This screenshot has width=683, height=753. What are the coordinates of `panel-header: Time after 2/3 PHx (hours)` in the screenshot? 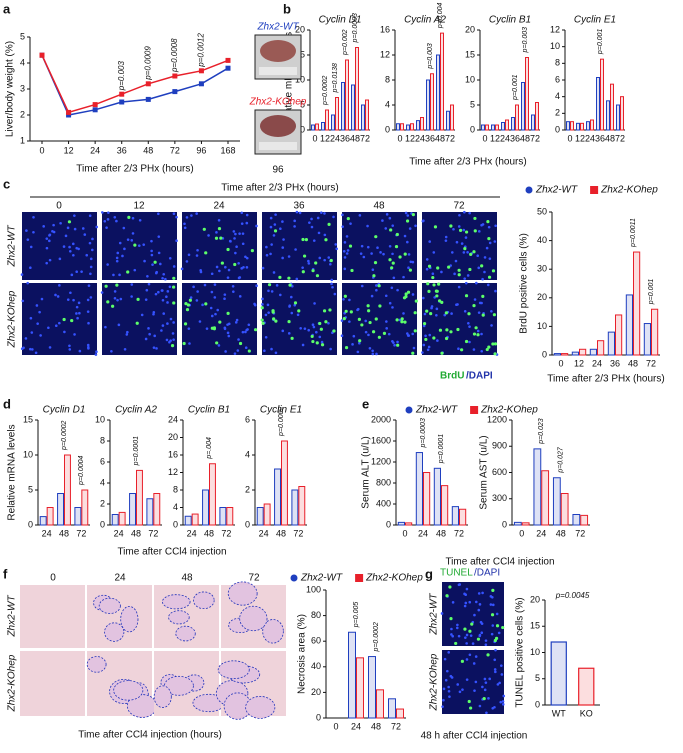 It's located at (279, 188).